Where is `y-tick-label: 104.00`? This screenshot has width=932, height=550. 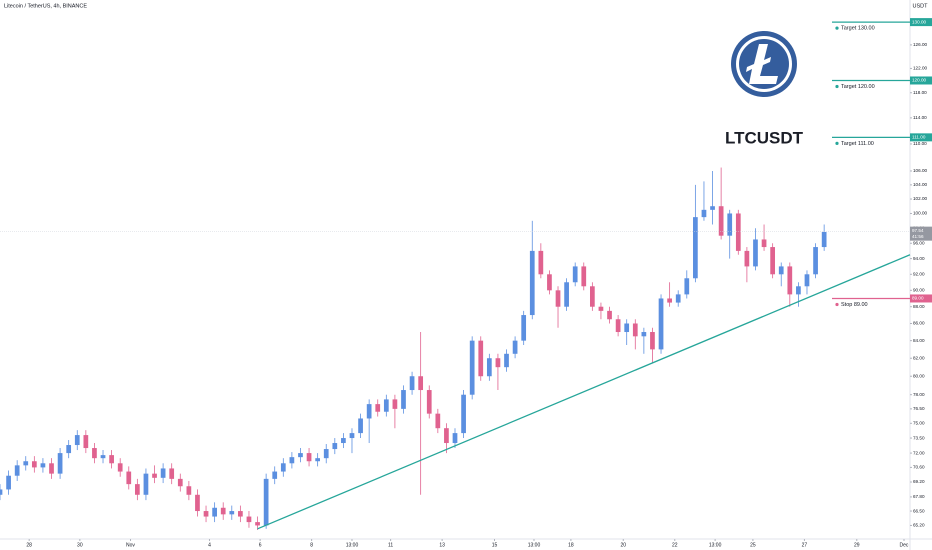
y-tick-label: 104.00 is located at coordinates (920, 184).